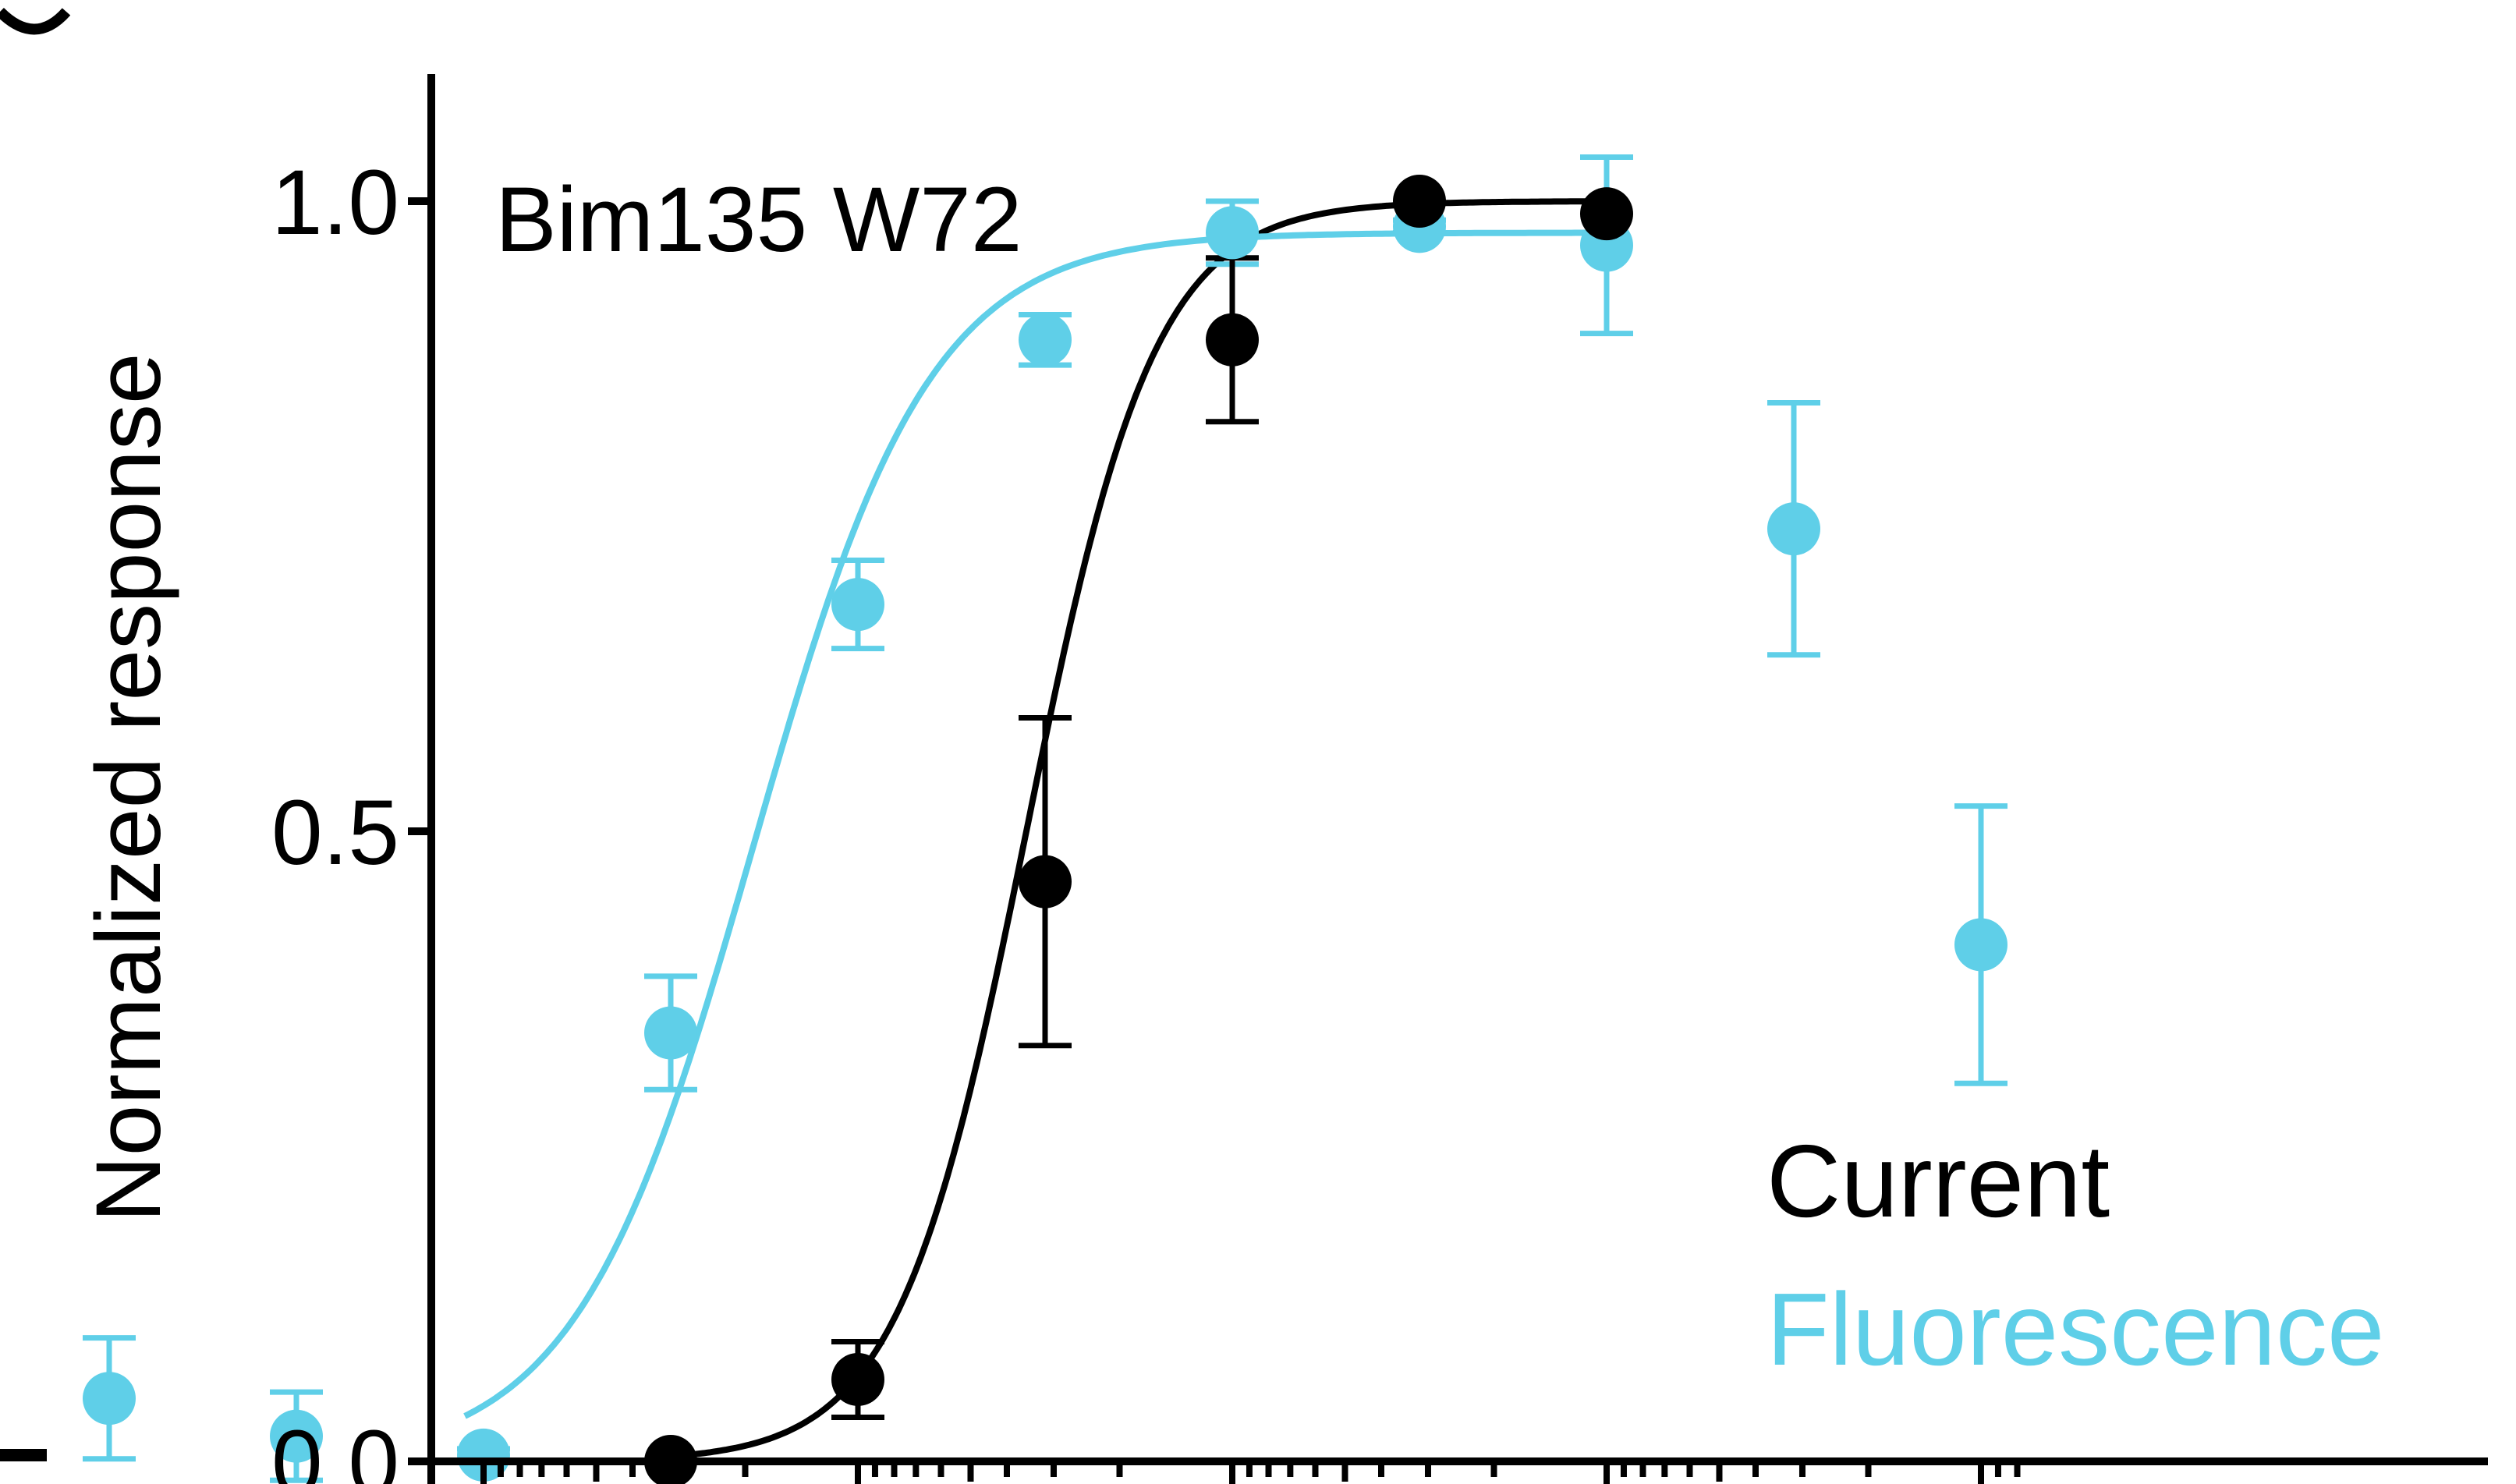 This screenshot has width=2516, height=1484. What do you see at coordinates (1939, 1181) in the screenshot?
I see `legend-current: Current` at bounding box center [1939, 1181].